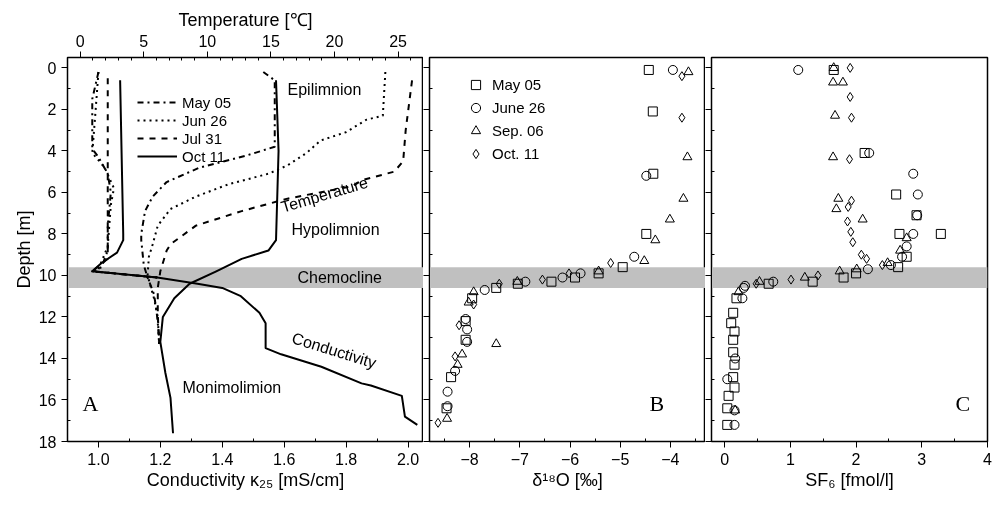  I want to click on x2-tick-label: 25, so click(398, 41).